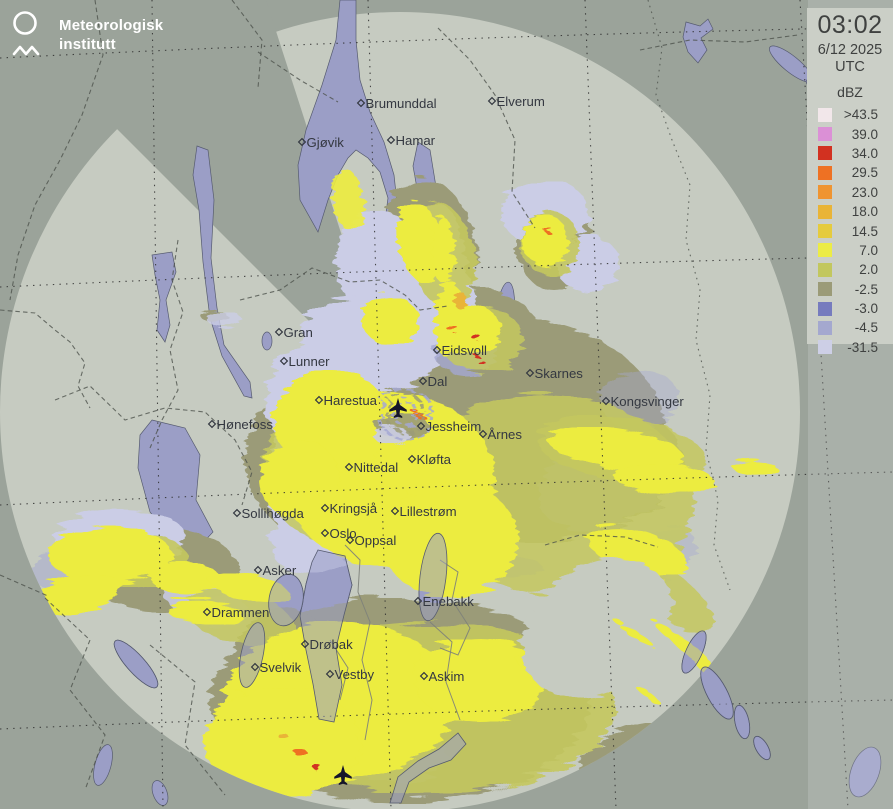  What do you see at coordinates (505, 434) in the screenshot?
I see `place-label: Årnes` at bounding box center [505, 434].